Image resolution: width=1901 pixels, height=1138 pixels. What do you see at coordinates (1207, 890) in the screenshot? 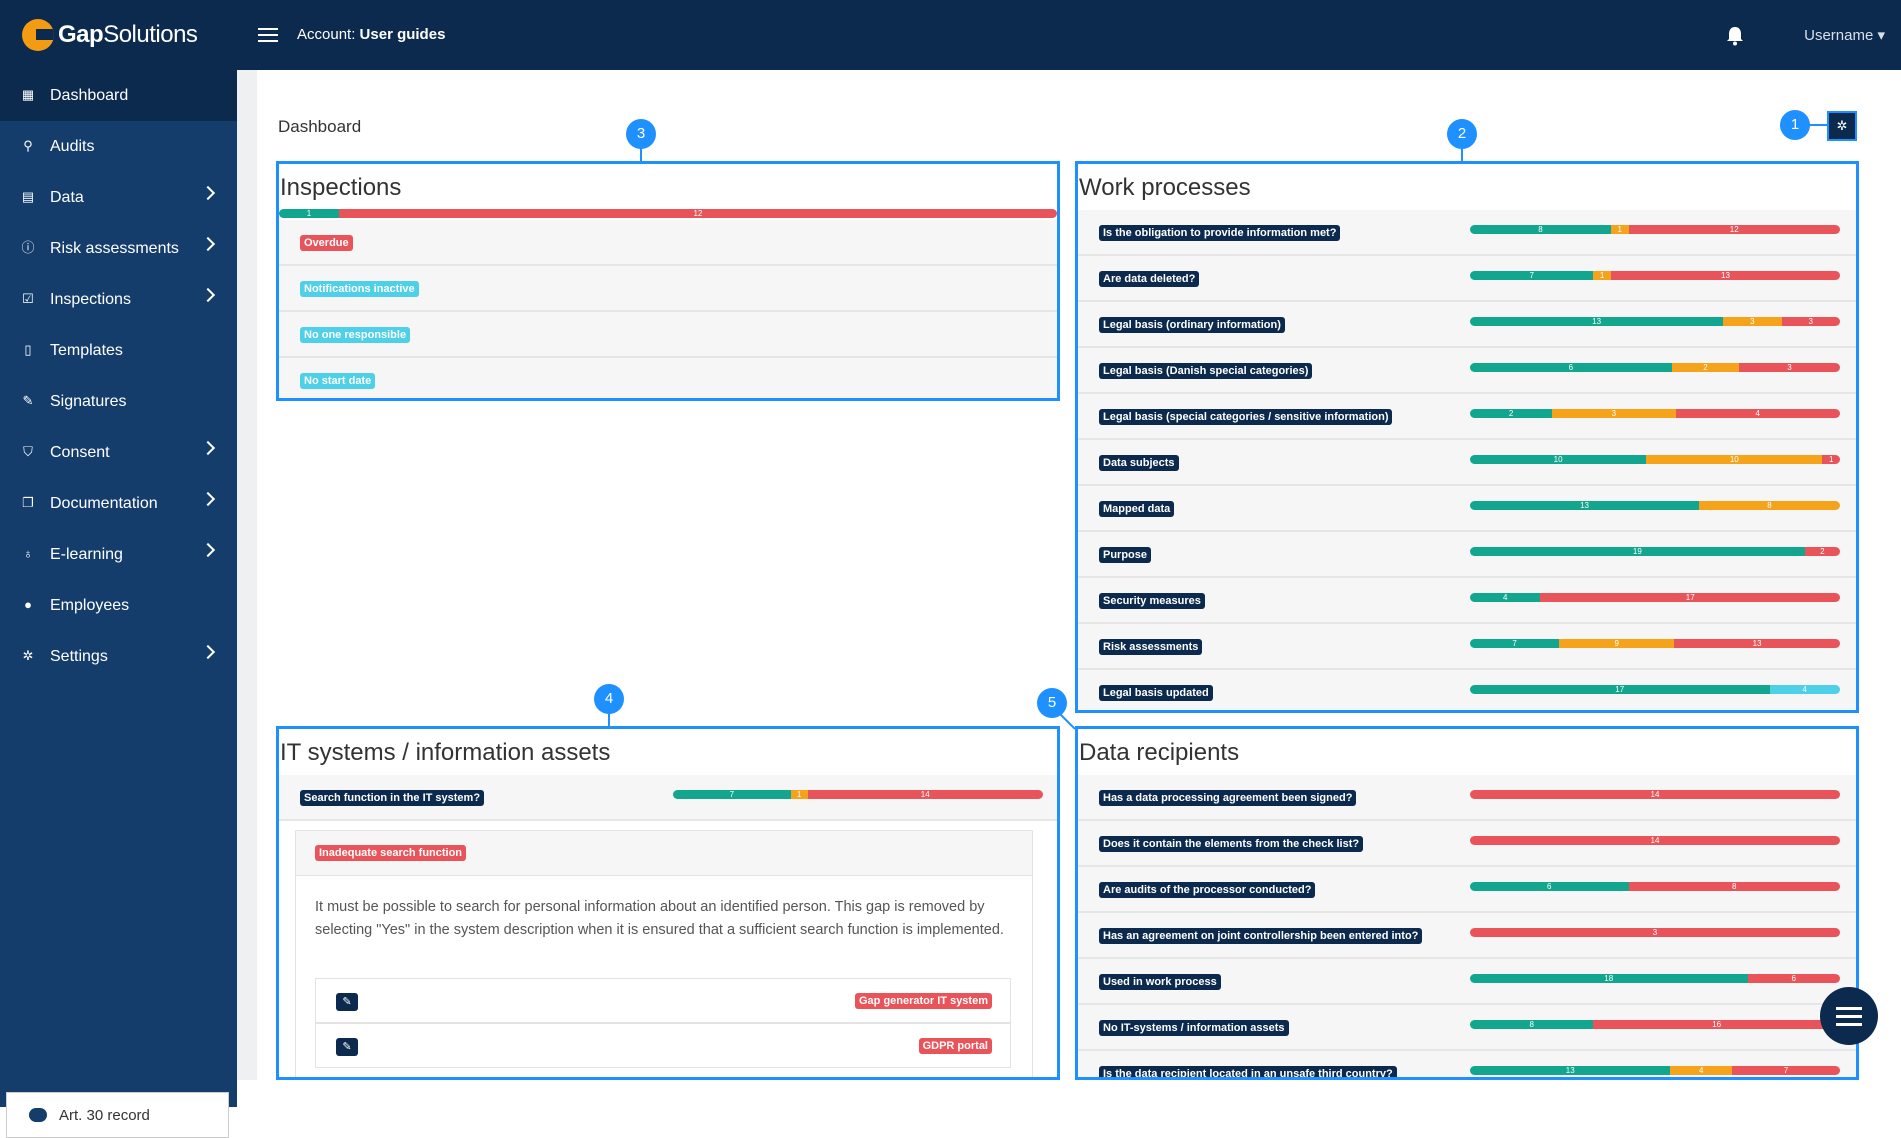
I see `question-label: Are audits of the processor conducted?` at bounding box center [1207, 890].